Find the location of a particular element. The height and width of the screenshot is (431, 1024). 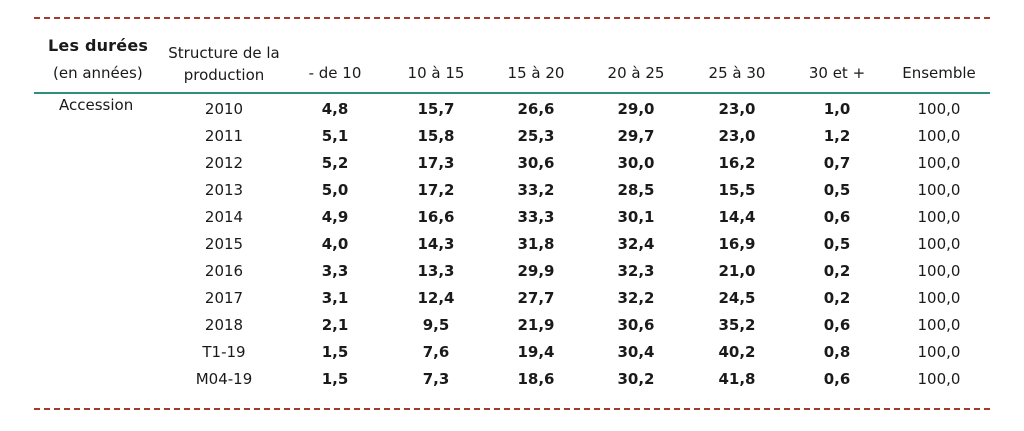

table-title: Les durées is located at coordinates (98, 45).